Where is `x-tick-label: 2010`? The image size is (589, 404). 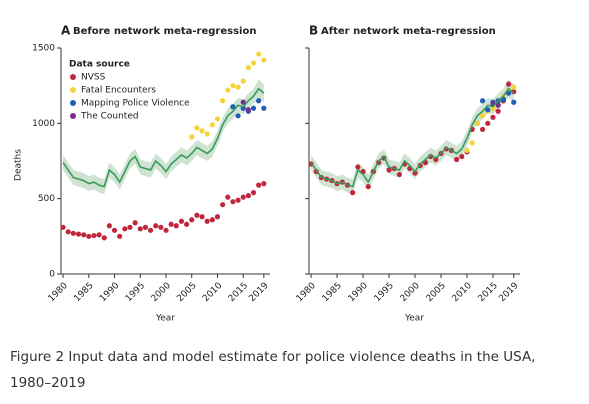 x-tick-label: 2010 is located at coordinates (462, 292).